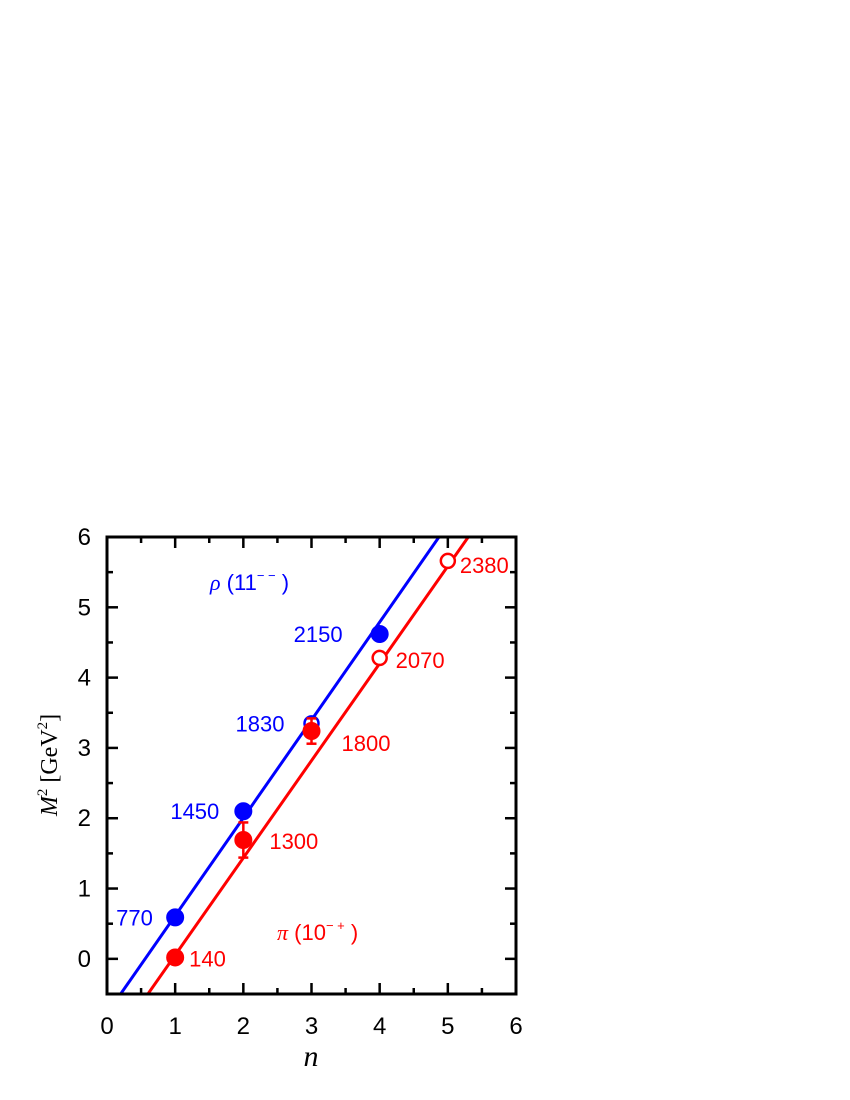 Image resolution: width=850 pixels, height=1100 pixels. What do you see at coordinates (215, 582) in the screenshot?
I see `series-label-rho-greek: ρ` at bounding box center [215, 582].